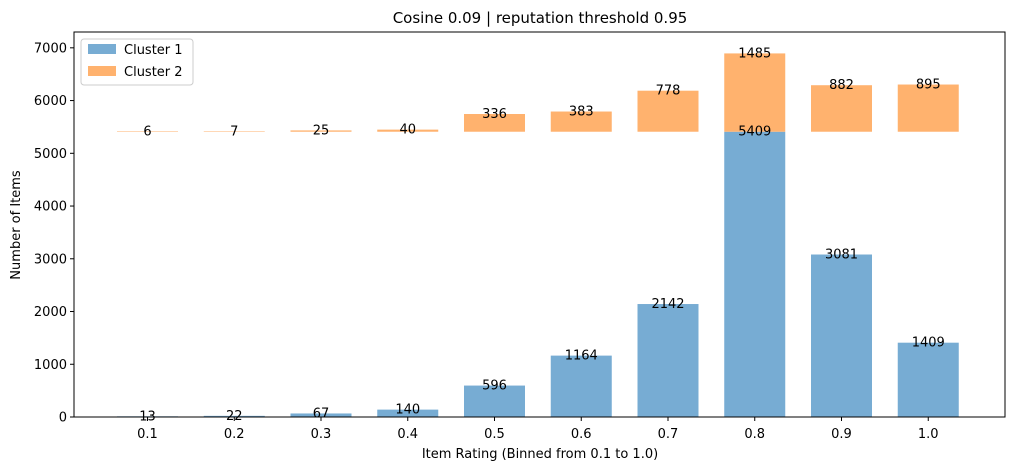 The image size is (1014, 470). Describe the element at coordinates (153, 72) in the screenshot. I see `legend-label-cluster-2: Cluster 2` at that location.